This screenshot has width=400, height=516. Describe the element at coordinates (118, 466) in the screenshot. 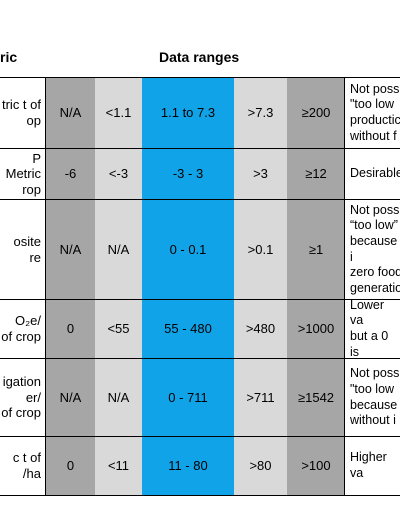

I see `range-cell: <11` at that location.